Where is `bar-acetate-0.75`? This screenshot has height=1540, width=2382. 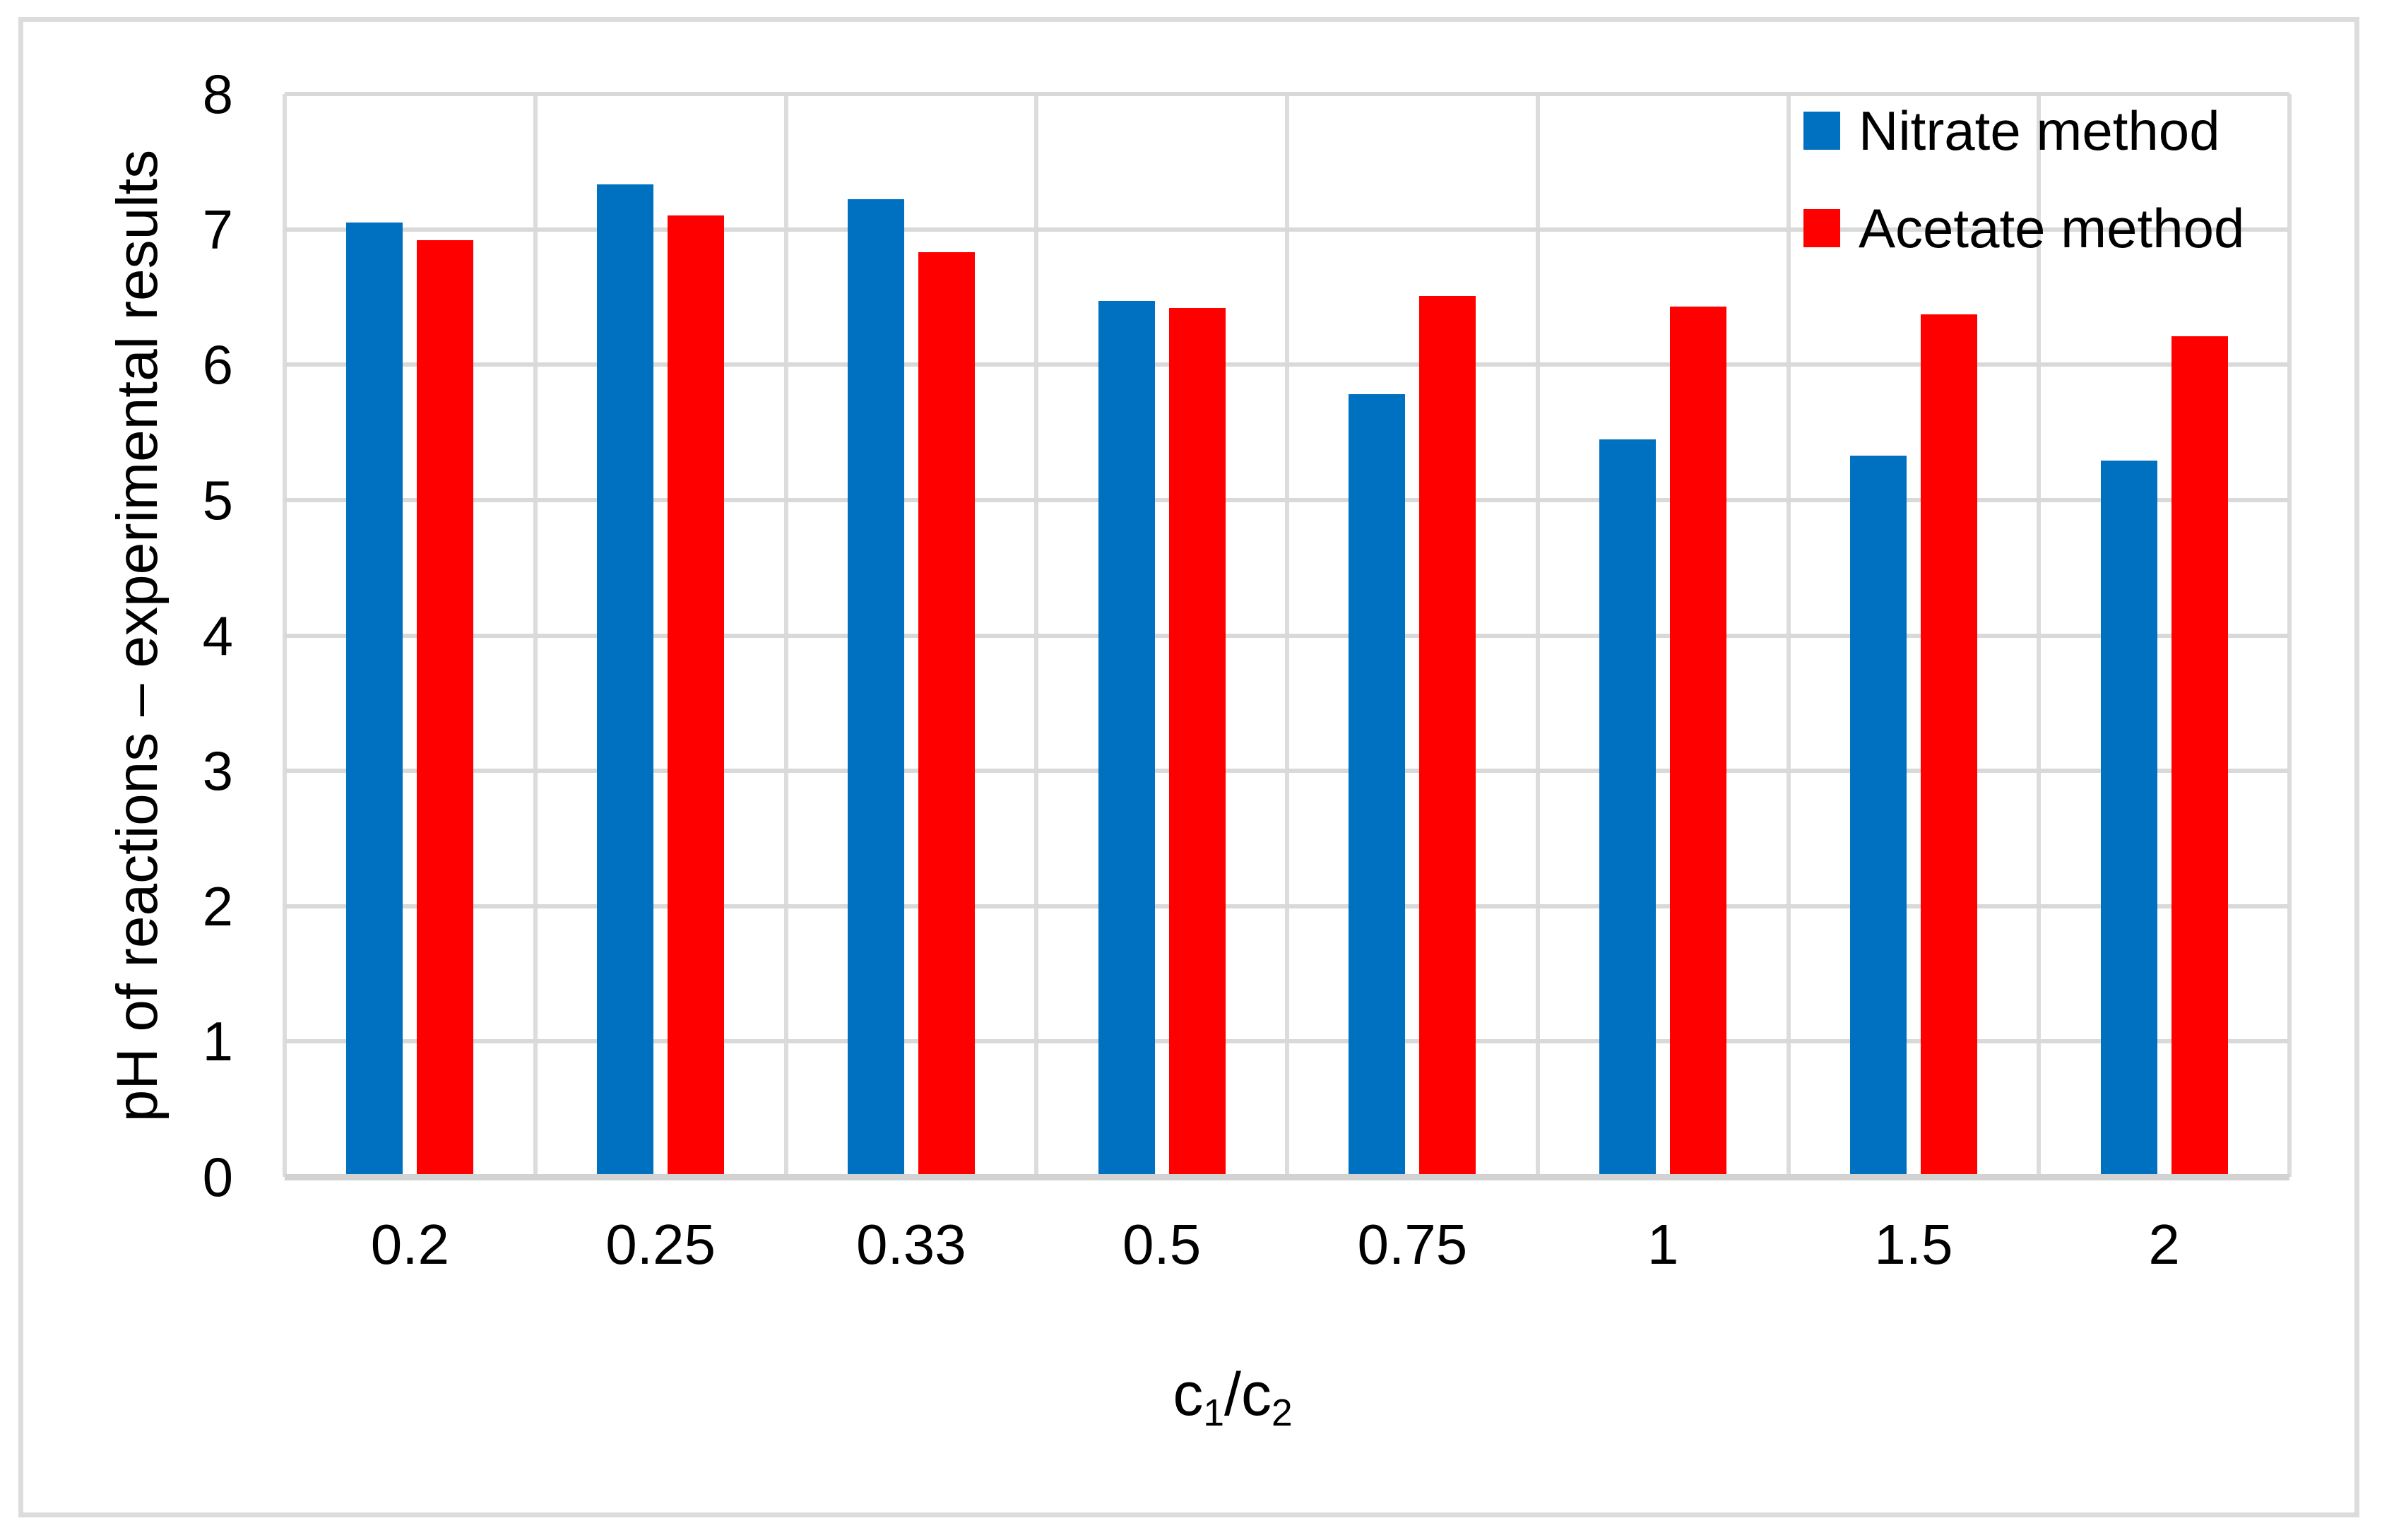 bar-acetate-0.75 is located at coordinates (1447, 736).